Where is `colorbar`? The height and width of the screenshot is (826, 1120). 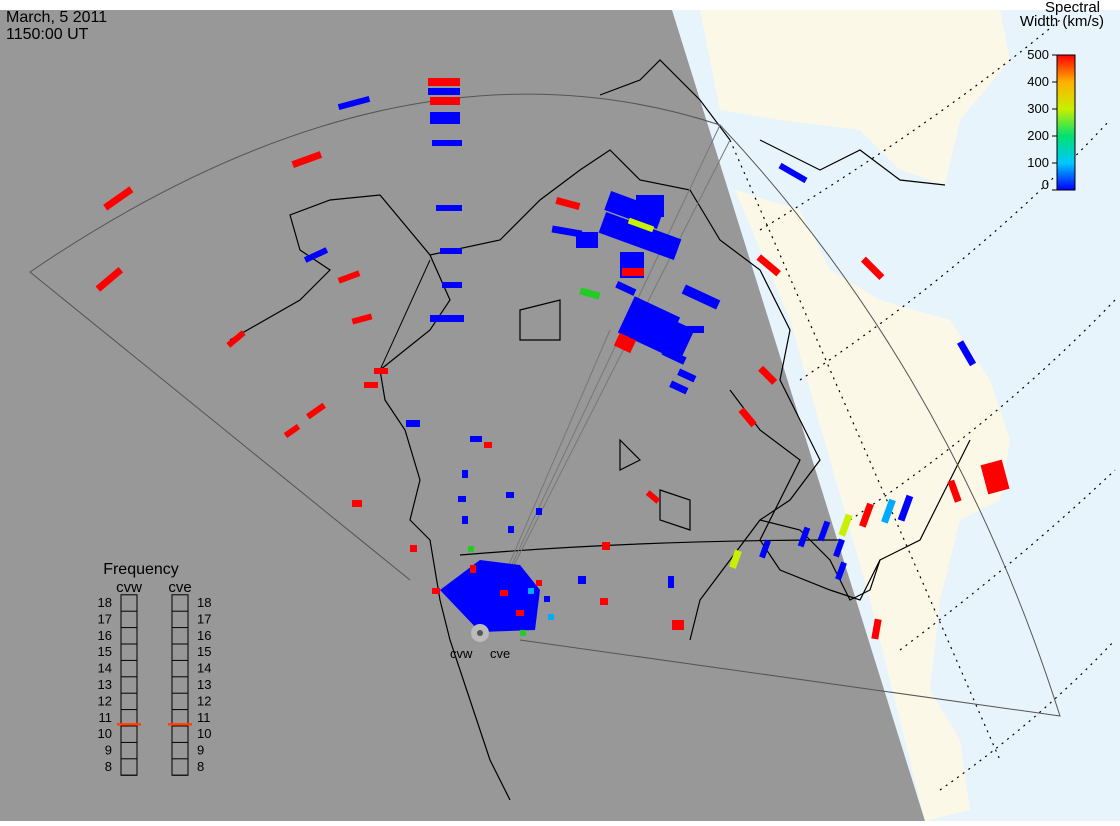 colorbar is located at coordinates (1066, 122).